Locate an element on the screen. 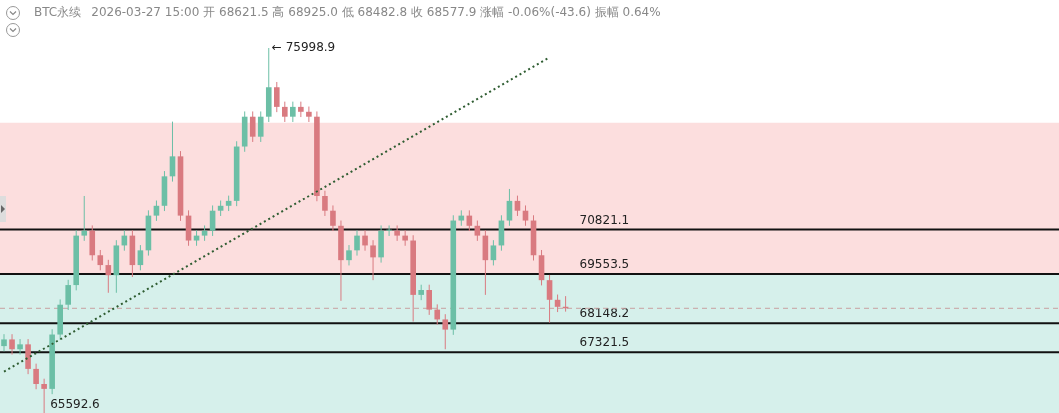  annotation: 65592.6 is located at coordinates (75, 404).